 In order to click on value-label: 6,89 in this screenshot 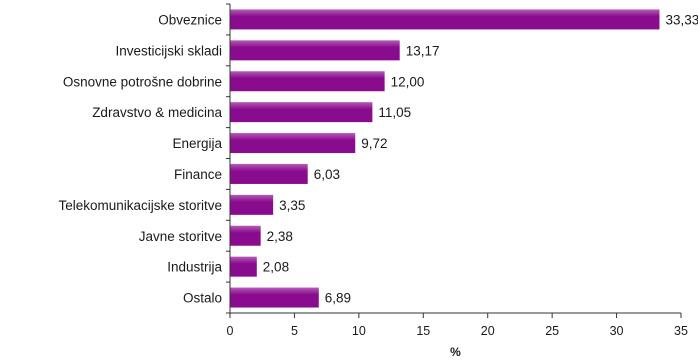, I will do `click(338, 298)`.